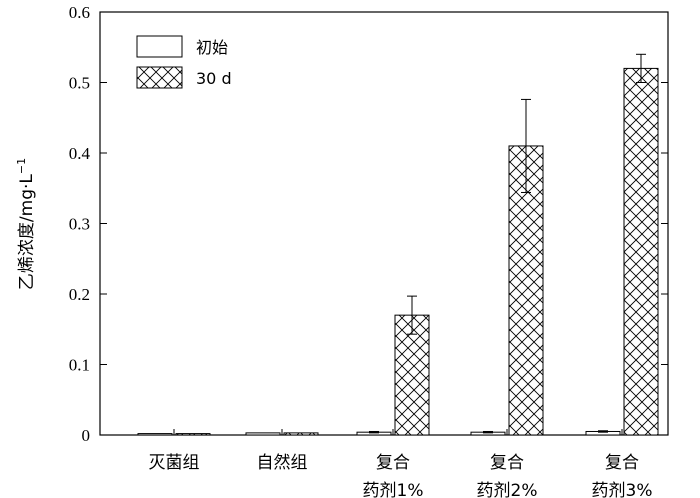  What do you see at coordinates (212, 47) in the screenshot?
I see `legend-label-initial: 初始` at bounding box center [212, 47].